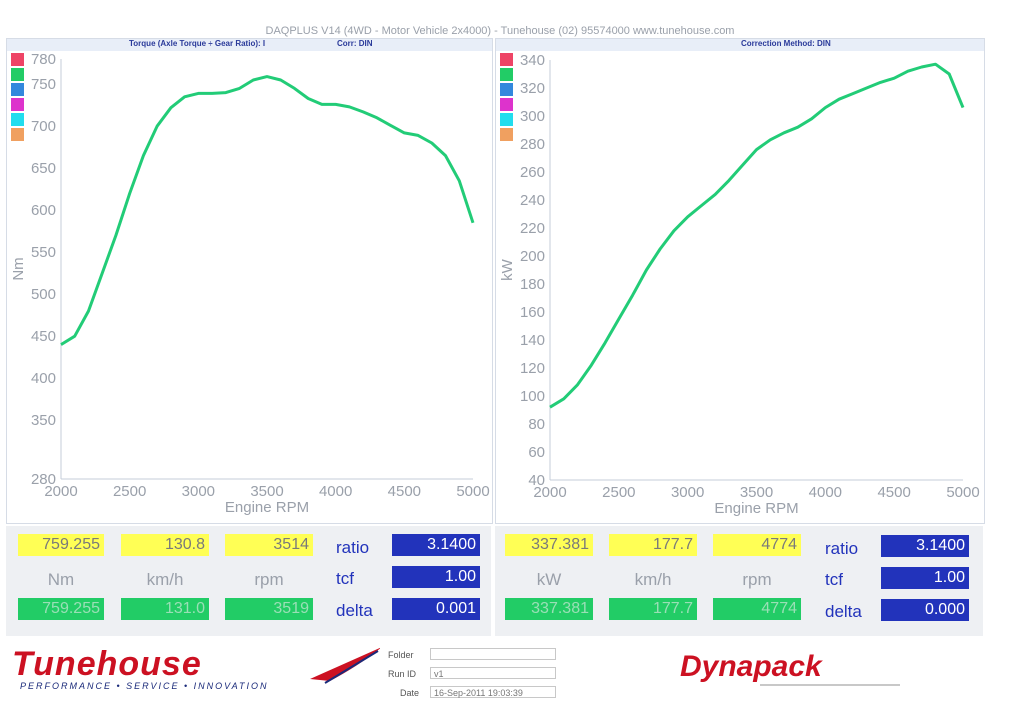  I want to click on readout-torque-value: 759.255, so click(61, 545).